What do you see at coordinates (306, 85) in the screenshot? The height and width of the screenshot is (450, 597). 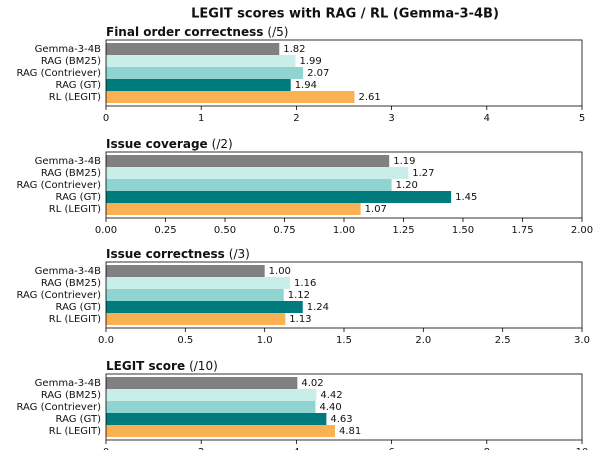 I see `value-label: 1.94` at bounding box center [306, 85].